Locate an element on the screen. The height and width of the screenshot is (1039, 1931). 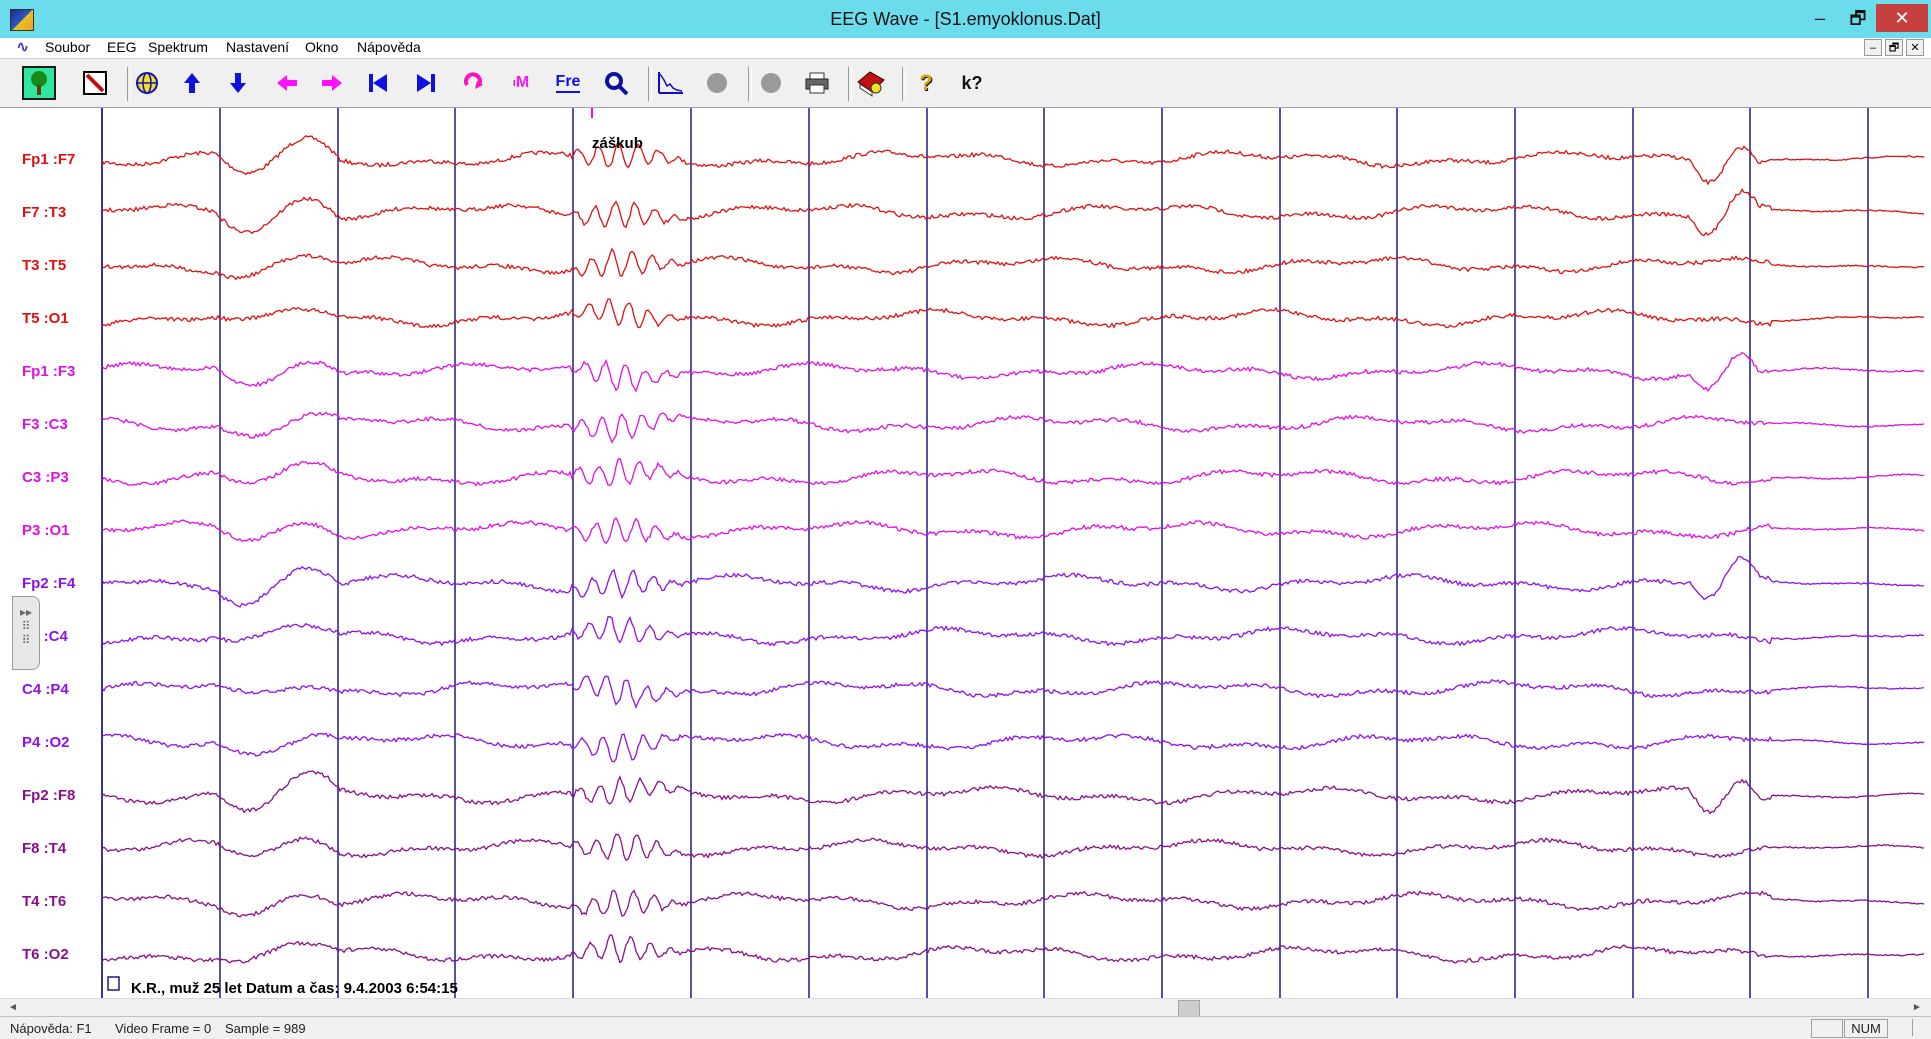
wave-logo-icon: ∿ is located at coordinates (23, 47).